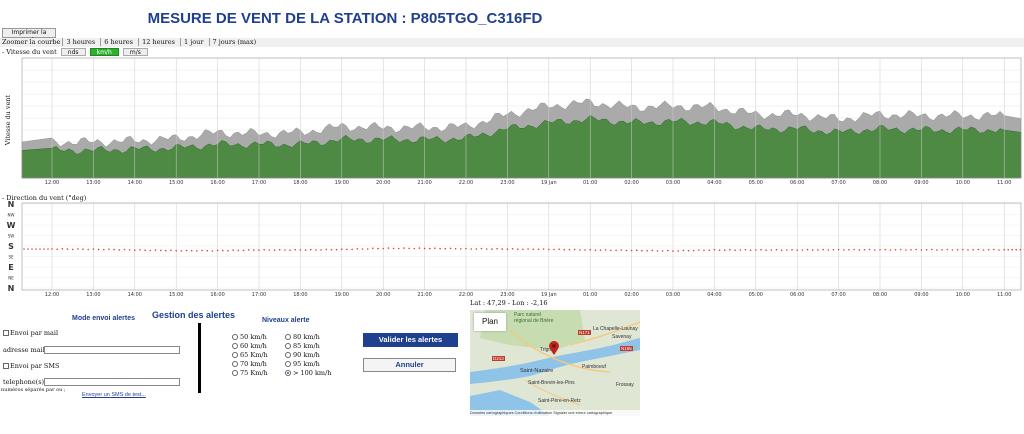 Image resolution: width=1024 pixels, height=434 pixels. What do you see at coordinates (714, 295) in the screenshot?
I see `direction-x-tick-label: 04:00` at bounding box center [714, 295].